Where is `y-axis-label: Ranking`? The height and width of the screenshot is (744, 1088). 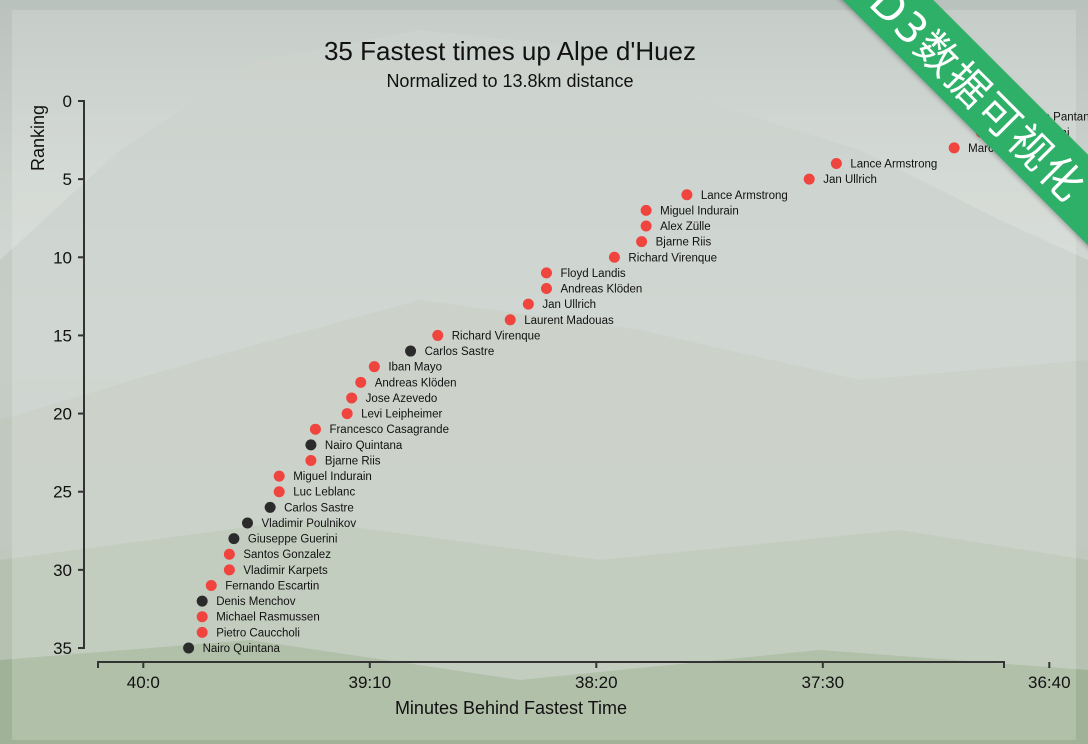
y-axis-label: Ranking is located at coordinates (38, 138).